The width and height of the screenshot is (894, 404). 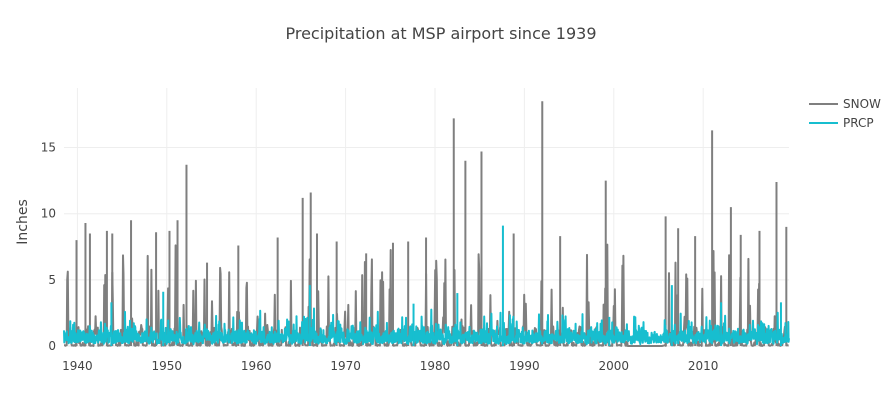 I want to click on y-tick-label: 15, so click(x=48, y=148).